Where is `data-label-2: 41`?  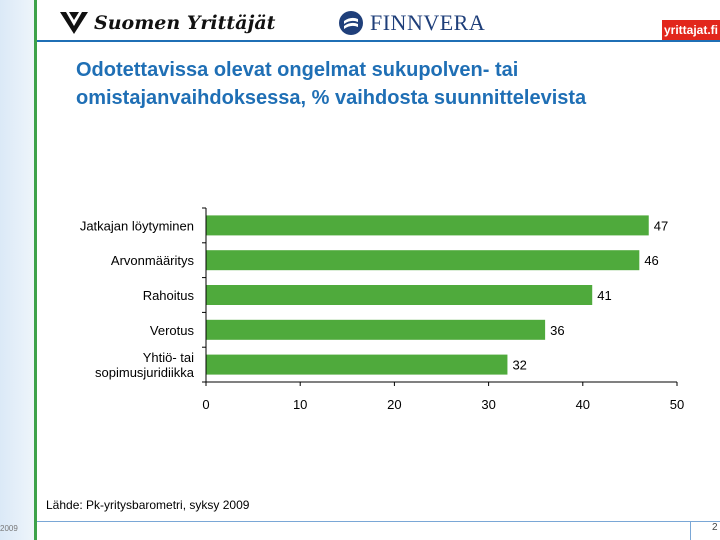 data-label-2: 41 is located at coordinates (604, 295).